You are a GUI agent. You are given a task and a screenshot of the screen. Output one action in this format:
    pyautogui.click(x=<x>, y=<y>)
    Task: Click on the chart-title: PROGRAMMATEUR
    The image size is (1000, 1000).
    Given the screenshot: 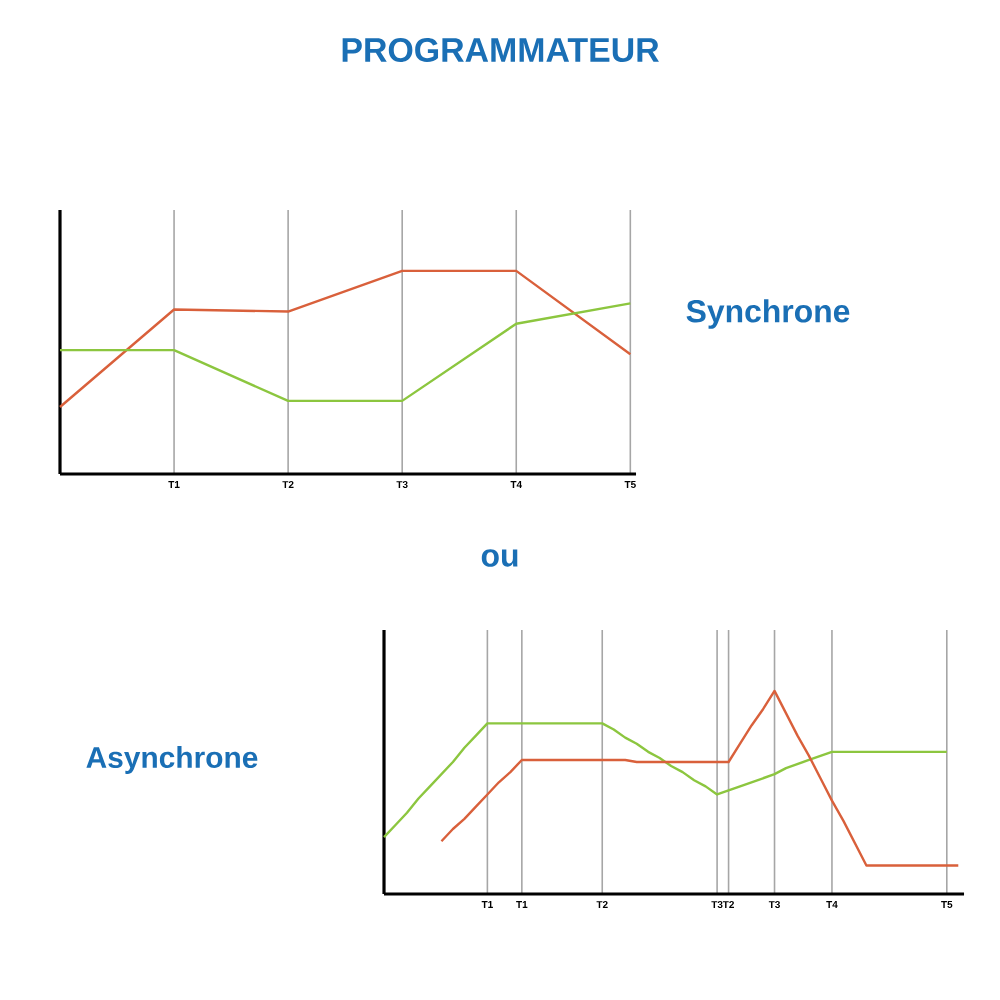 What is the action you would take?
    pyautogui.click(x=500, y=49)
    